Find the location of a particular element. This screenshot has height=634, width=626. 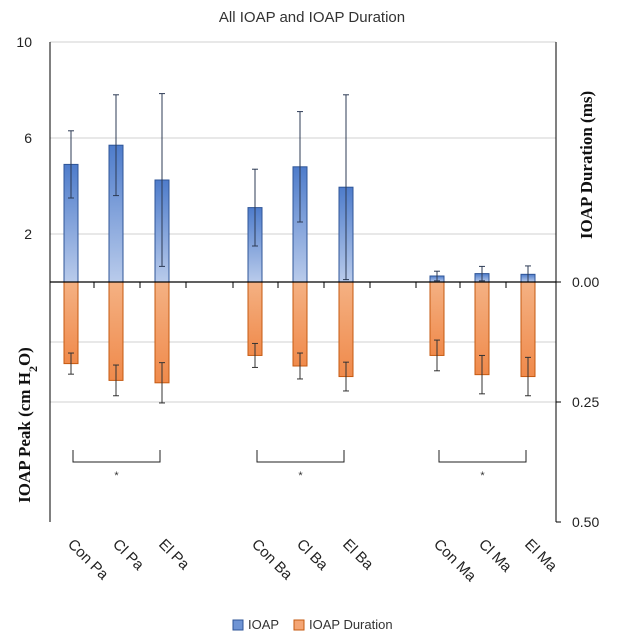

legend-swatch-ioap is located at coordinates (238, 625).